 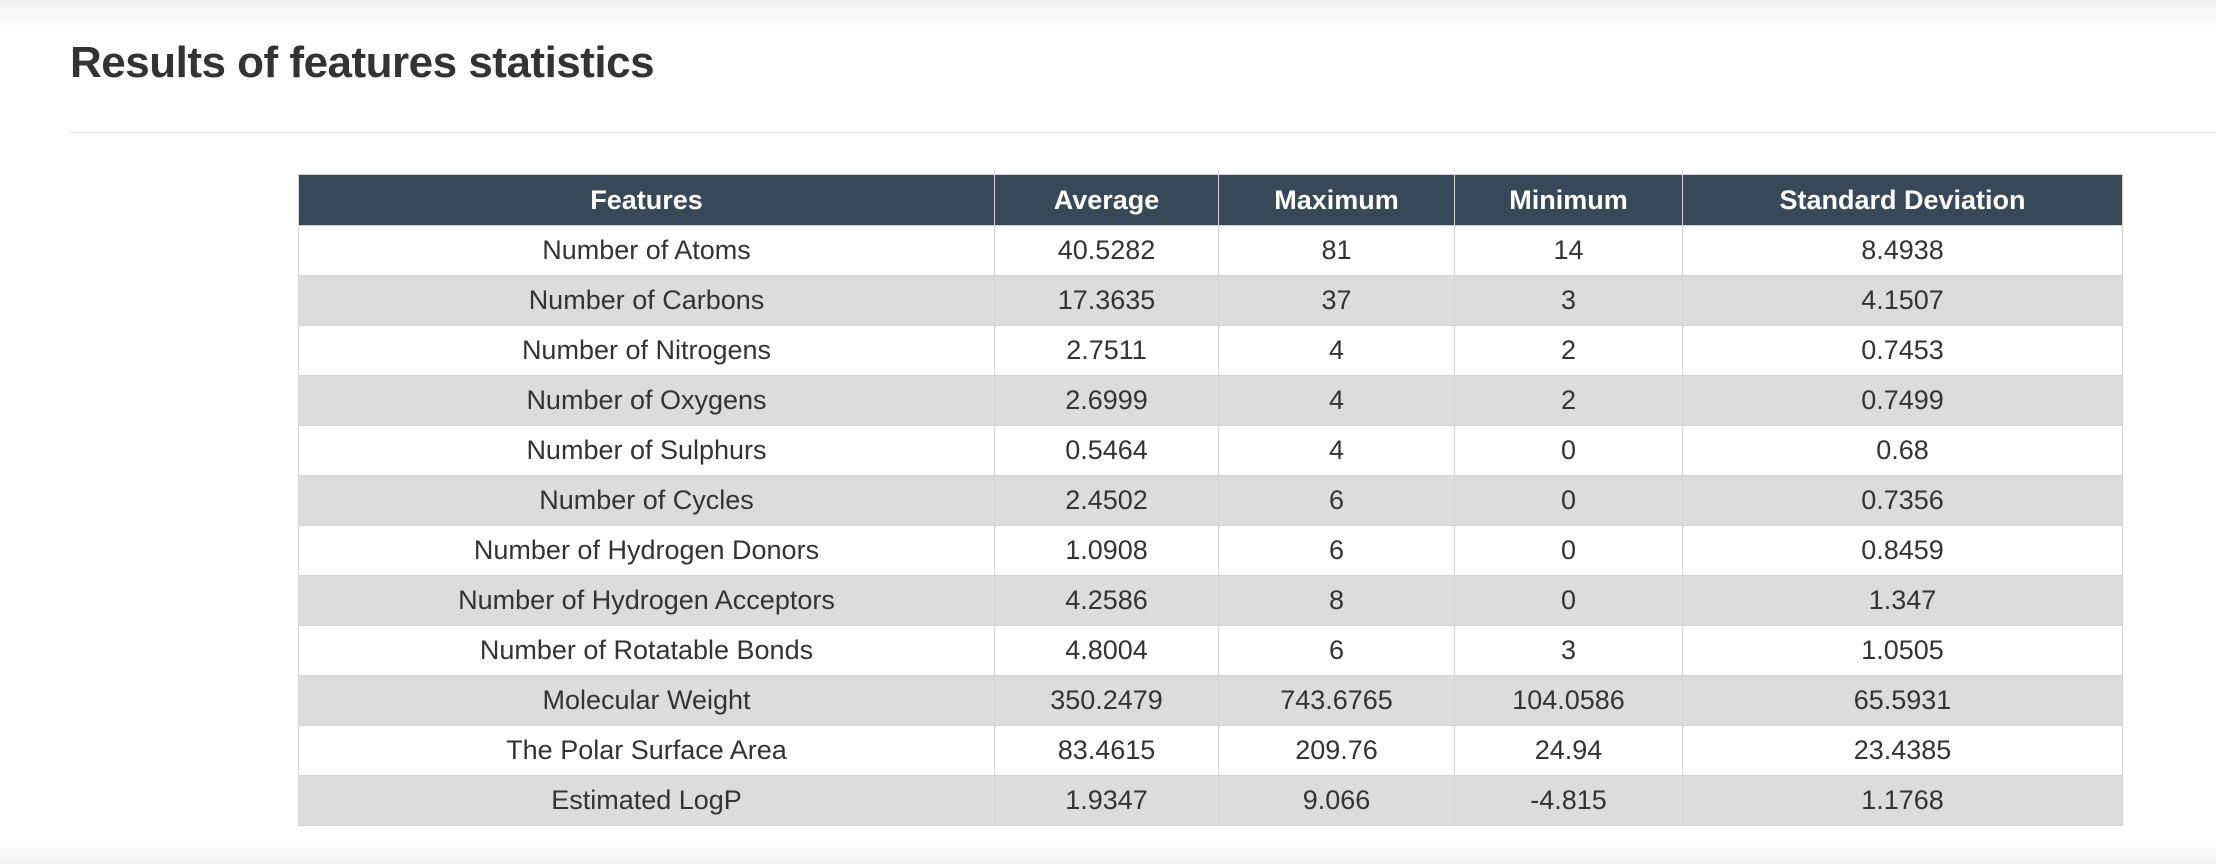 What do you see at coordinates (1106, 650) in the screenshot?
I see `cell-average: 4.8004` at bounding box center [1106, 650].